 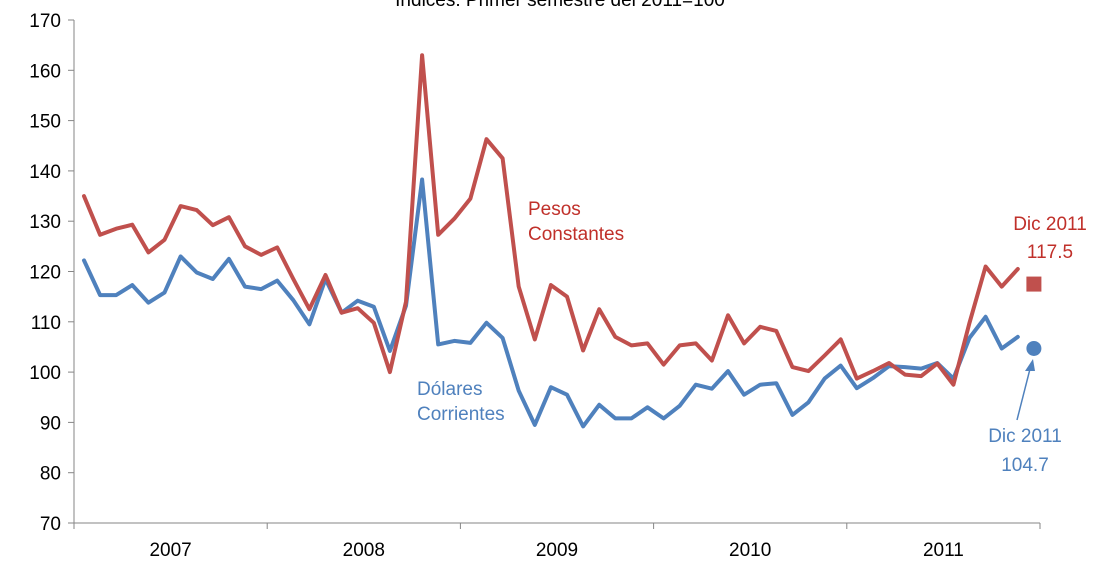 What do you see at coordinates (461, 414) in the screenshot?
I see `dolares-annotation-line2: Corrientes` at bounding box center [461, 414].